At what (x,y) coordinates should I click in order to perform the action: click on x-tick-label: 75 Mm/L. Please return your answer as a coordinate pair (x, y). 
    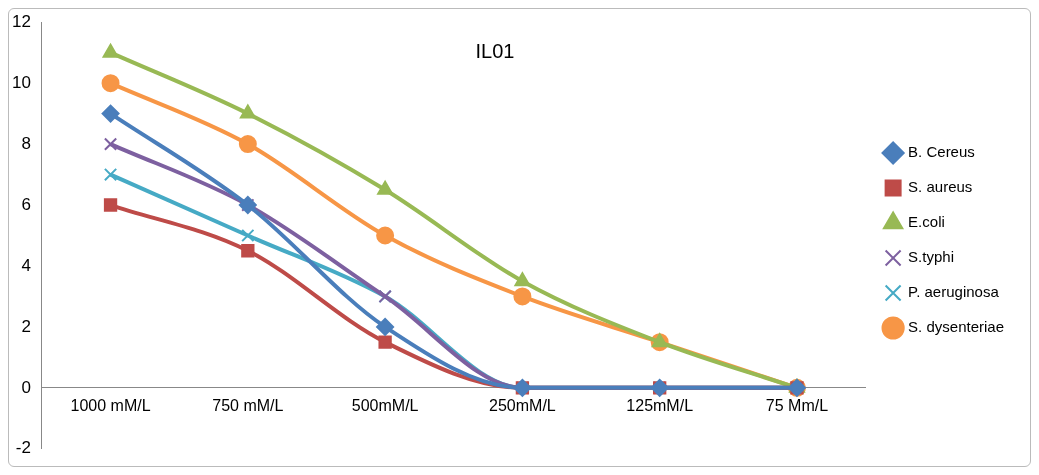
    Looking at the image, I should click on (797, 405).